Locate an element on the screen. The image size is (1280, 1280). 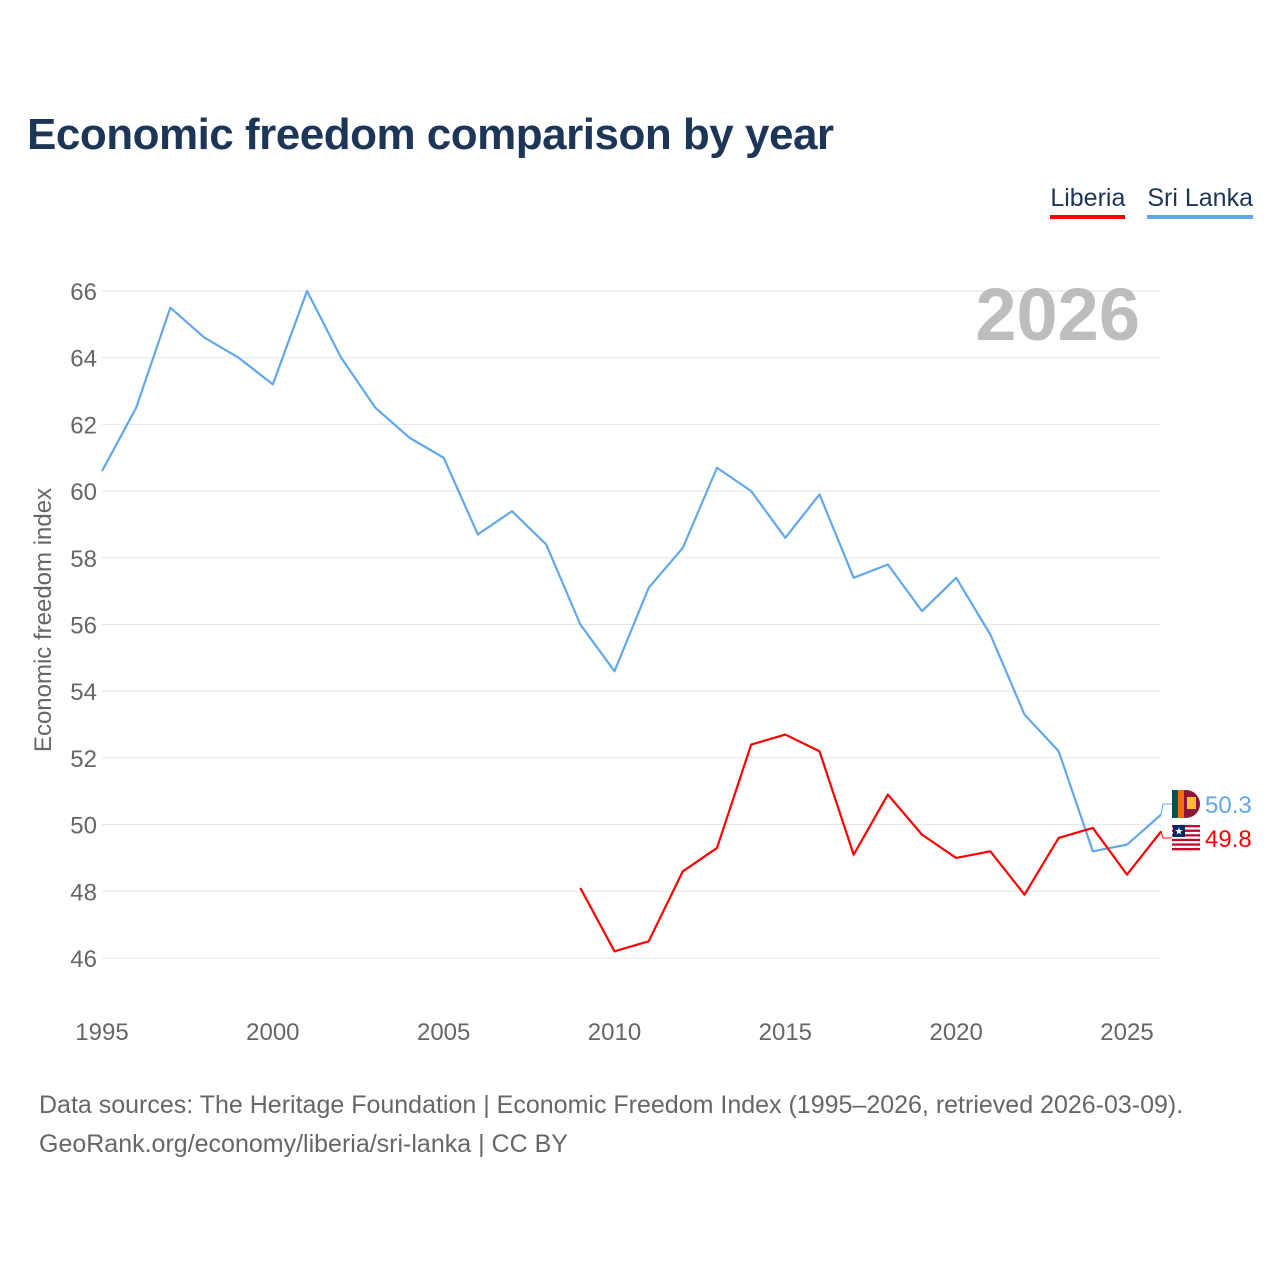
end-label-sri-lanka: 50.3 is located at coordinates (1228, 805).